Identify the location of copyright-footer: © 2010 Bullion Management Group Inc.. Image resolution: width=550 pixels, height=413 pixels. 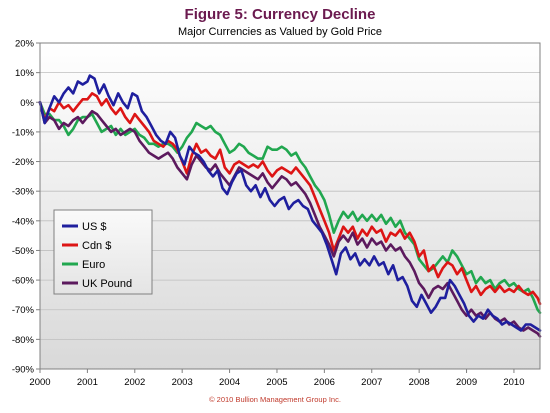
(275, 399).